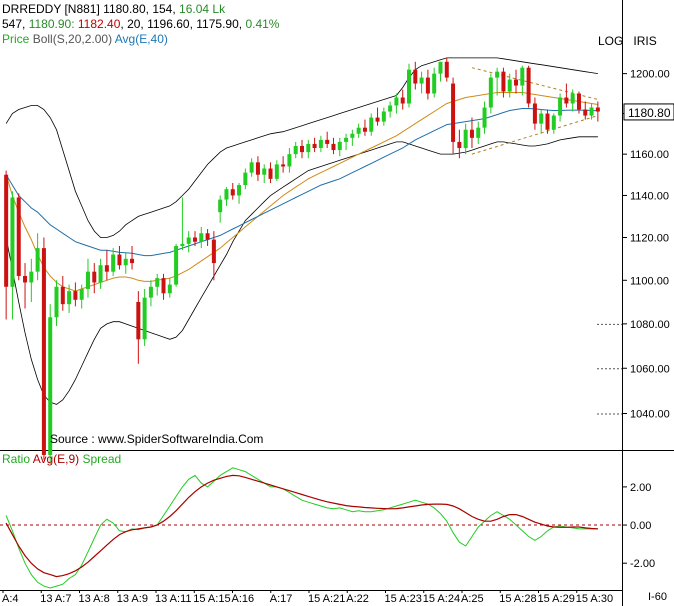 This screenshot has width=674, height=606. I want to click on legend-avg: Avg(E,40), so click(141, 39).